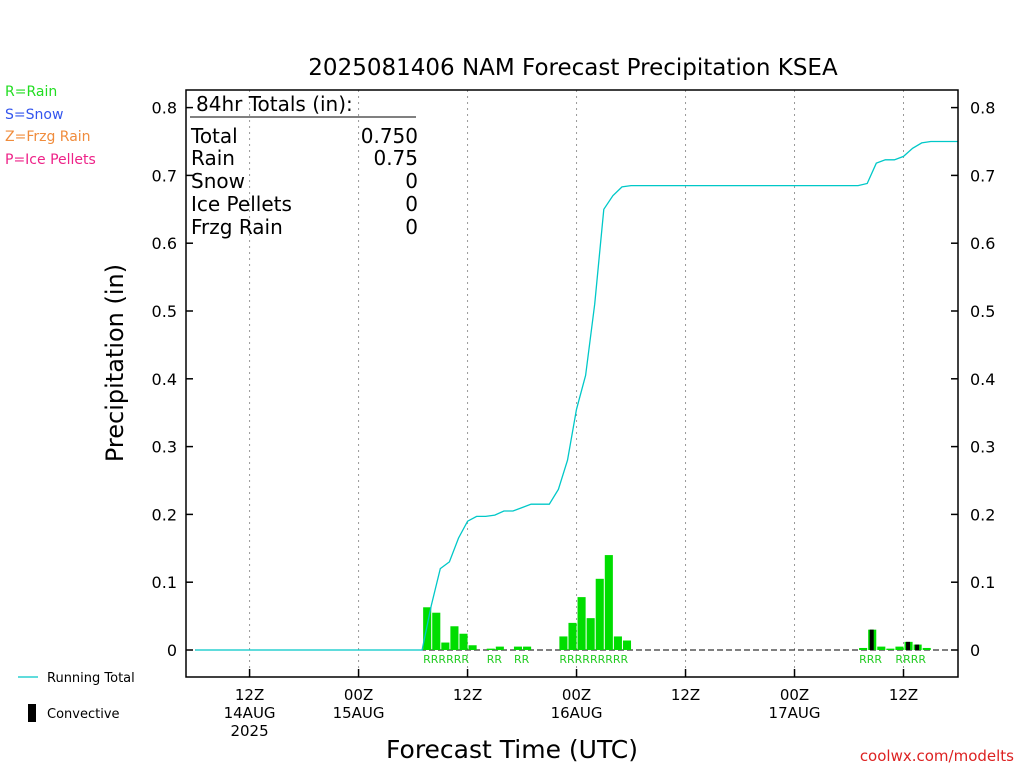  What do you see at coordinates (359, 713) in the screenshot?
I see `x-tick-label: 15AUG` at bounding box center [359, 713].